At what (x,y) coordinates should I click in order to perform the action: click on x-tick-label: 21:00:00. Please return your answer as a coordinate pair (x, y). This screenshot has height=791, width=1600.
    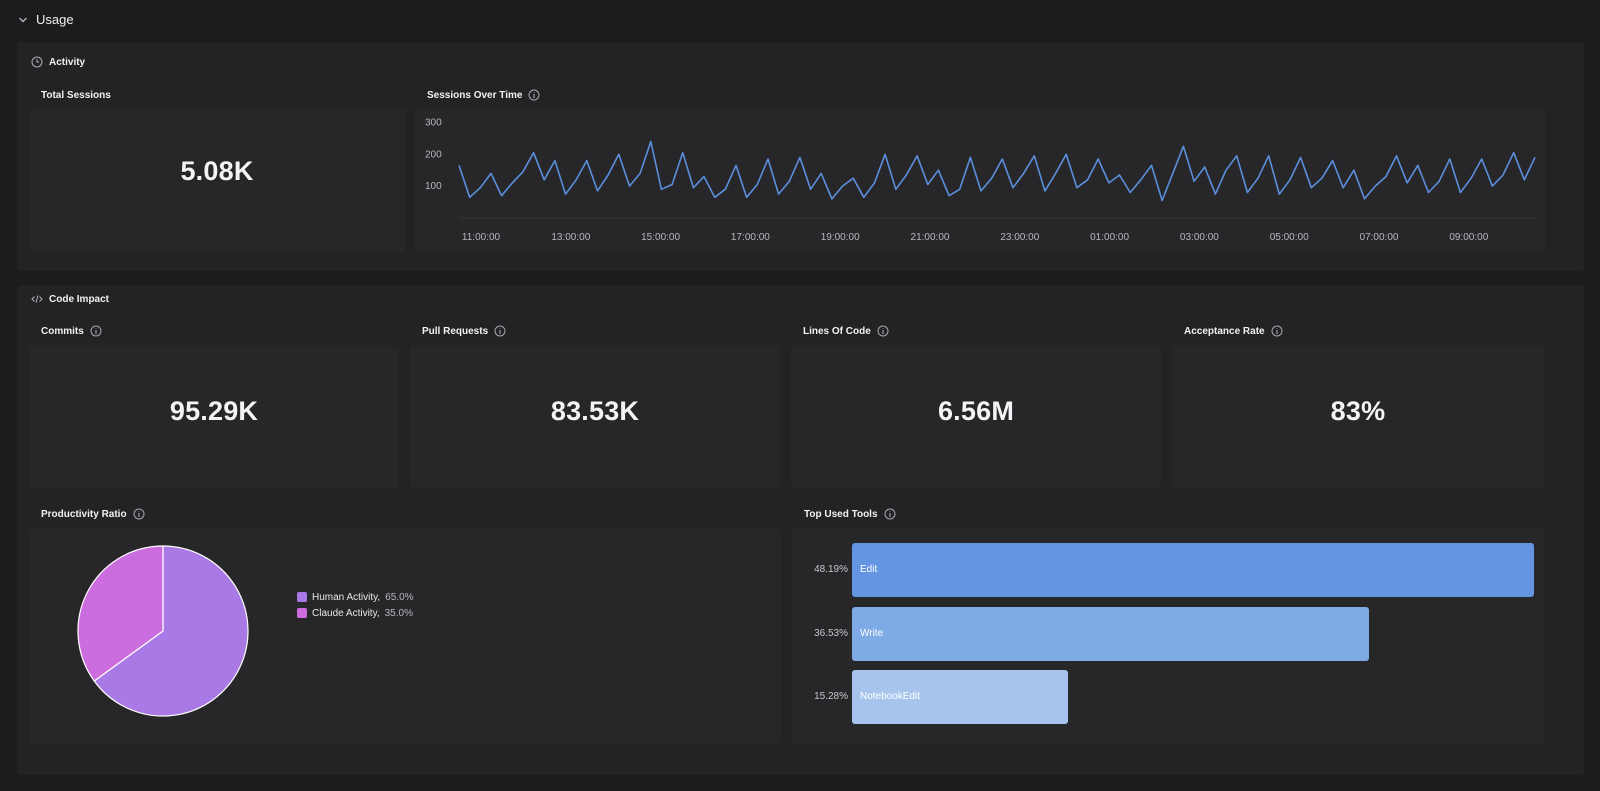
    Looking at the image, I should click on (930, 237).